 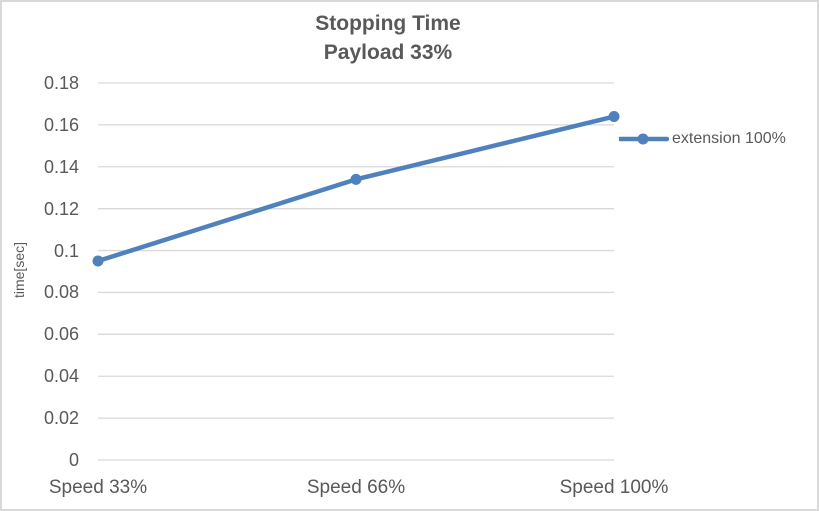 I want to click on y-tick-label: 0.1, so click(x=66, y=250).